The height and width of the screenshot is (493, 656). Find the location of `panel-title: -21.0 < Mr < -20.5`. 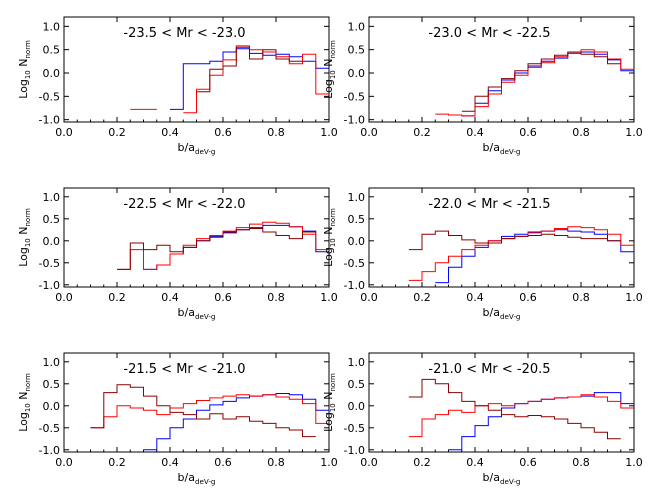

panel-title: -21.0 < Mr < -20.5 is located at coordinates (489, 369).